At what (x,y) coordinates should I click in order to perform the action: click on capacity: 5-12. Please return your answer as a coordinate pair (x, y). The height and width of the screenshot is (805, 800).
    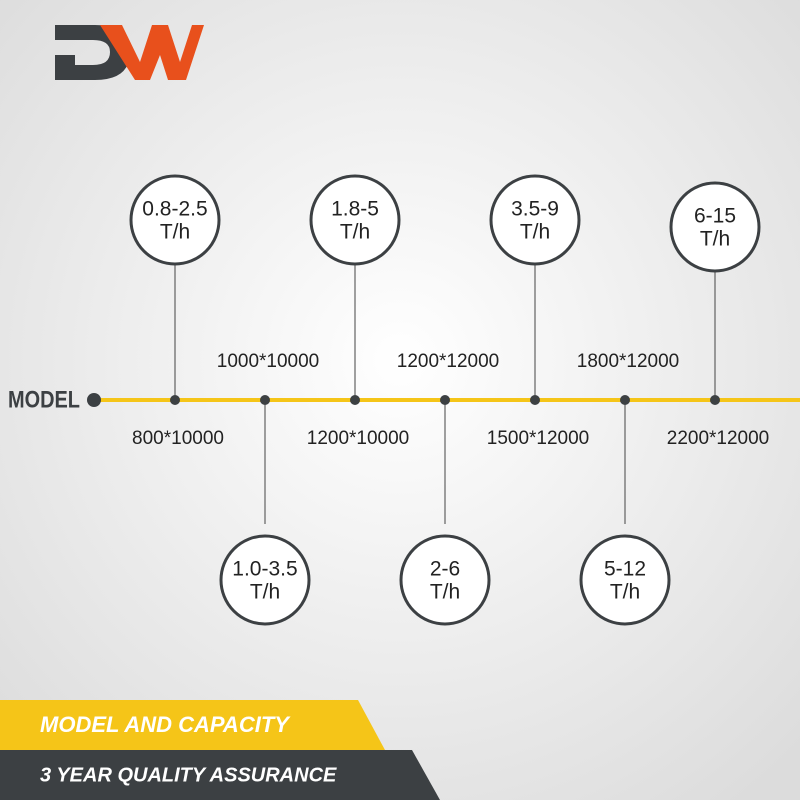
    Looking at the image, I should click on (625, 569).